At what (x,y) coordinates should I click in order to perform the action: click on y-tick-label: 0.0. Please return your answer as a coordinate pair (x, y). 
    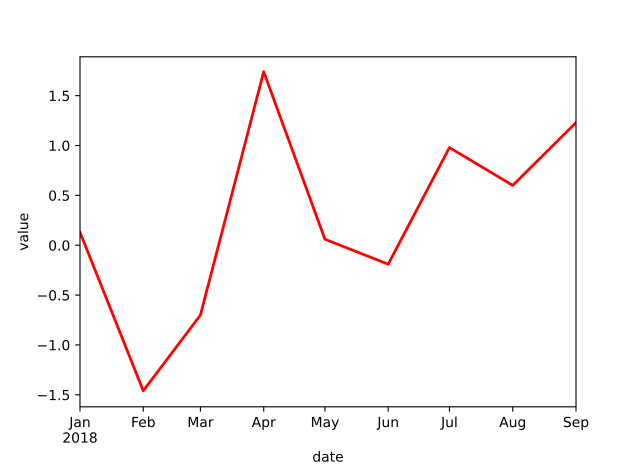
    Looking at the image, I should click on (59, 245).